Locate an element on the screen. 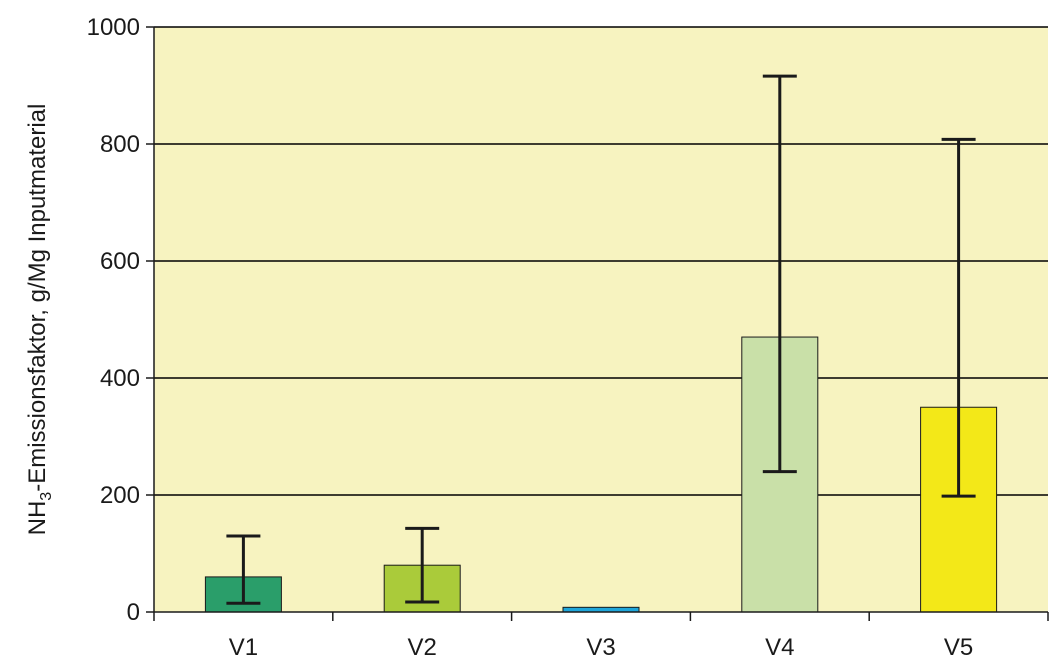  error-bar-v1 is located at coordinates (243, 569).